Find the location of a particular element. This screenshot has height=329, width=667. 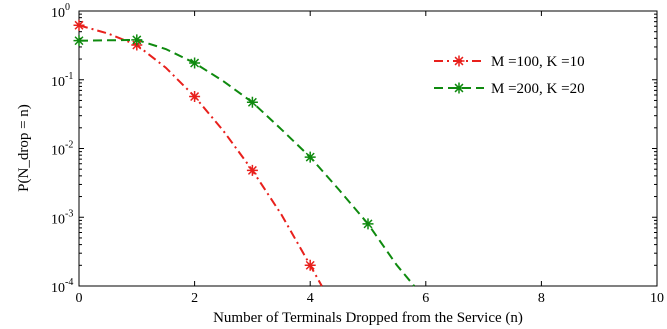

y-tick-label: 10⁻² is located at coordinates (62, 149).